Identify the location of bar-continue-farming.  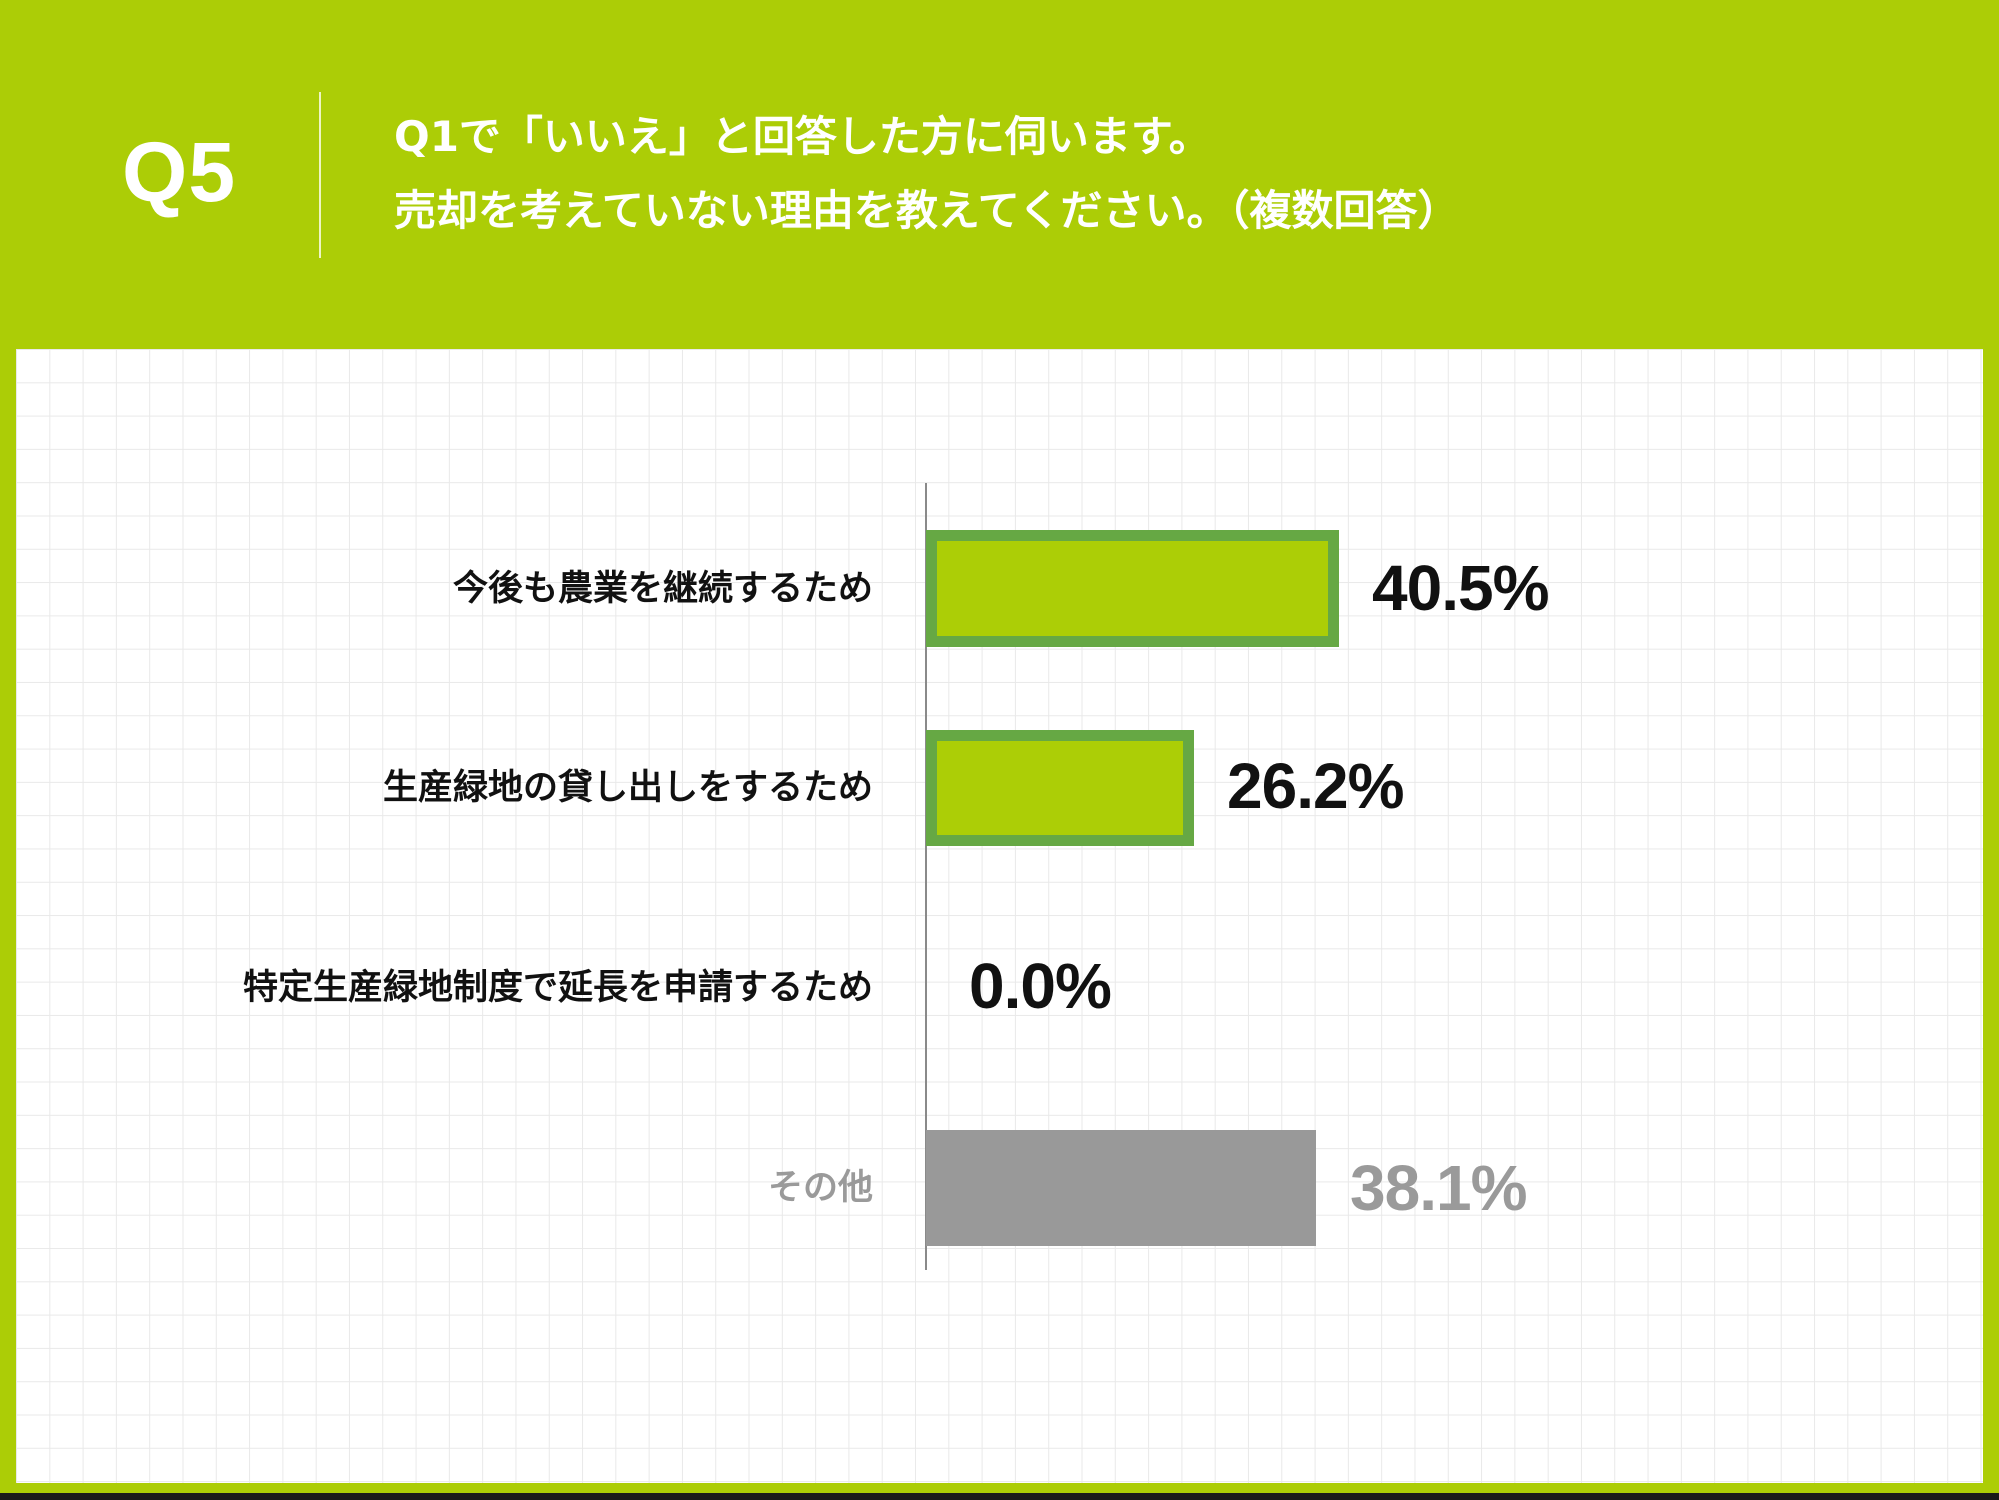
(1132, 588).